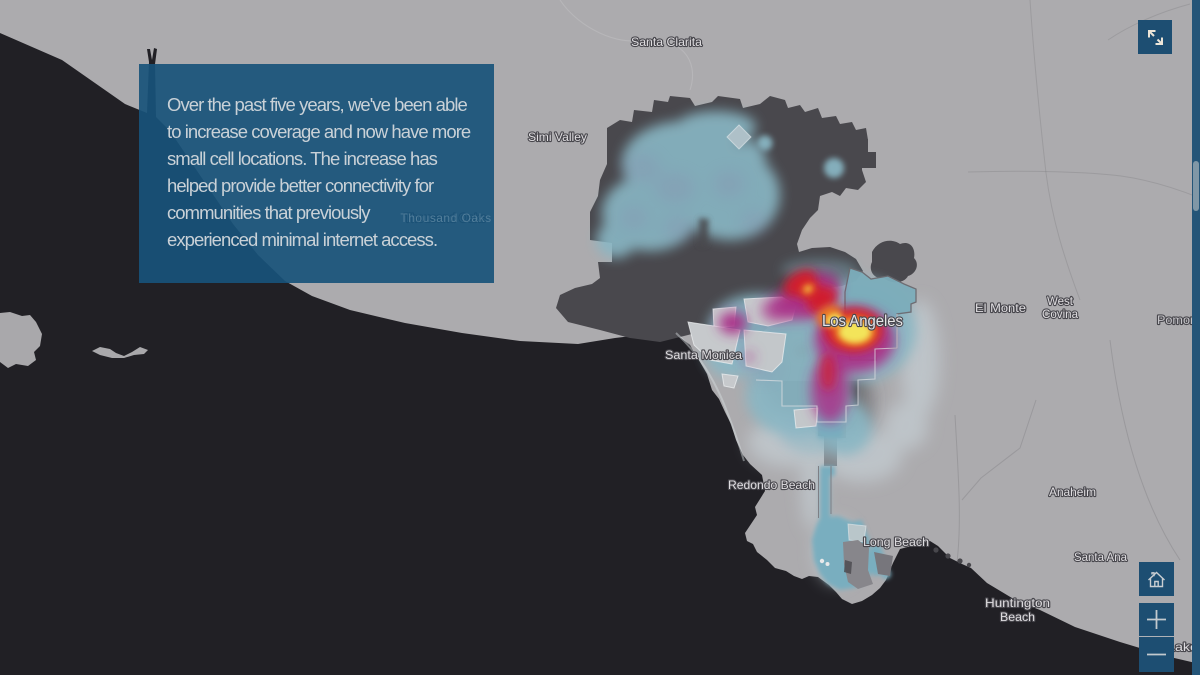 This screenshot has height=675, width=1200. Describe the element at coordinates (896, 542) in the screenshot. I see `svg-text: Long Beach` at that location.